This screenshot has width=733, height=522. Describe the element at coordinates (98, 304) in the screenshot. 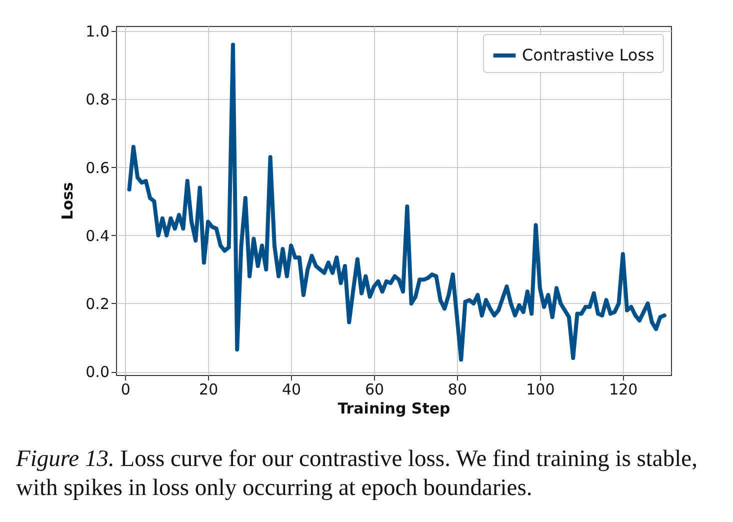

I see `y-tick-label: 0.2` at that location.